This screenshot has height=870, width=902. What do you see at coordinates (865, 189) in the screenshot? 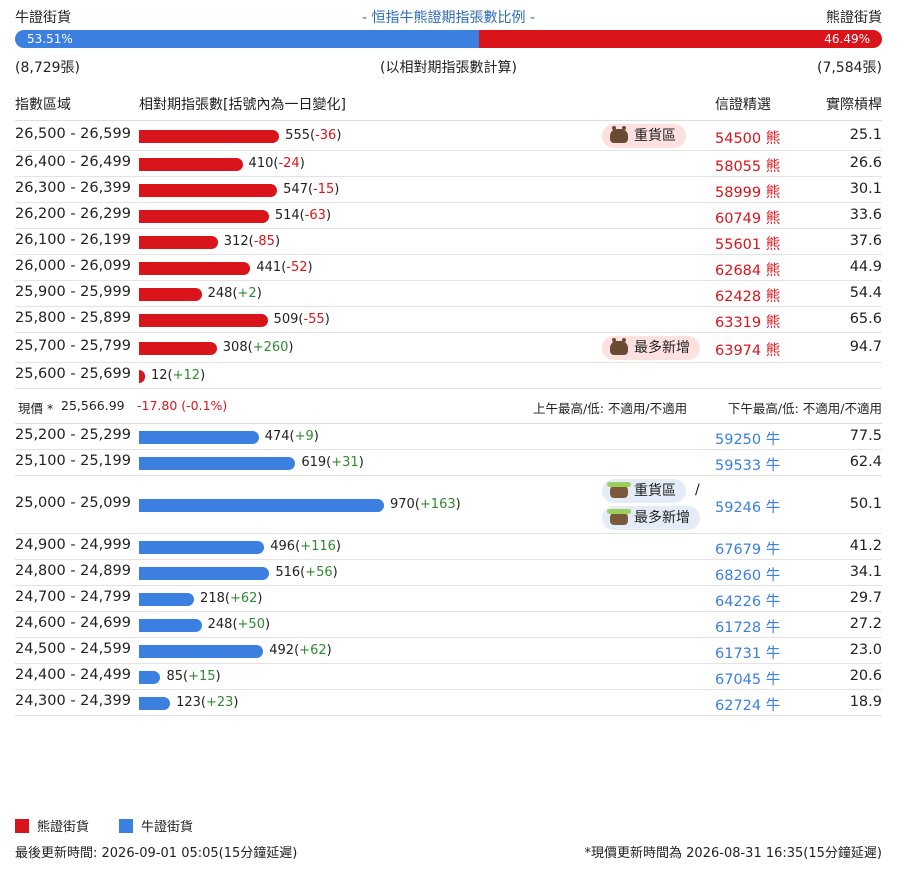
I see `row-leverage: 30.1` at bounding box center [865, 189].